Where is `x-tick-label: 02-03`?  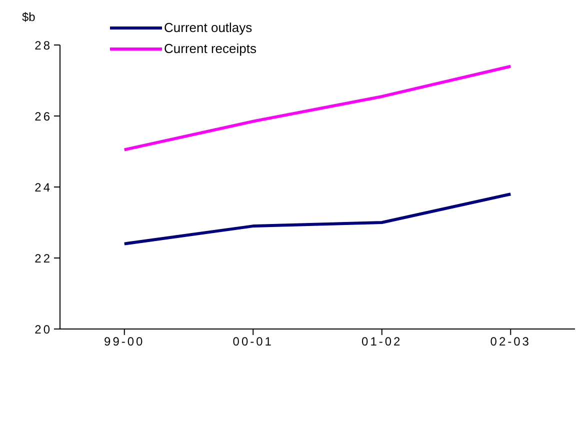
x-tick-label: 02-03 is located at coordinates (510, 341).